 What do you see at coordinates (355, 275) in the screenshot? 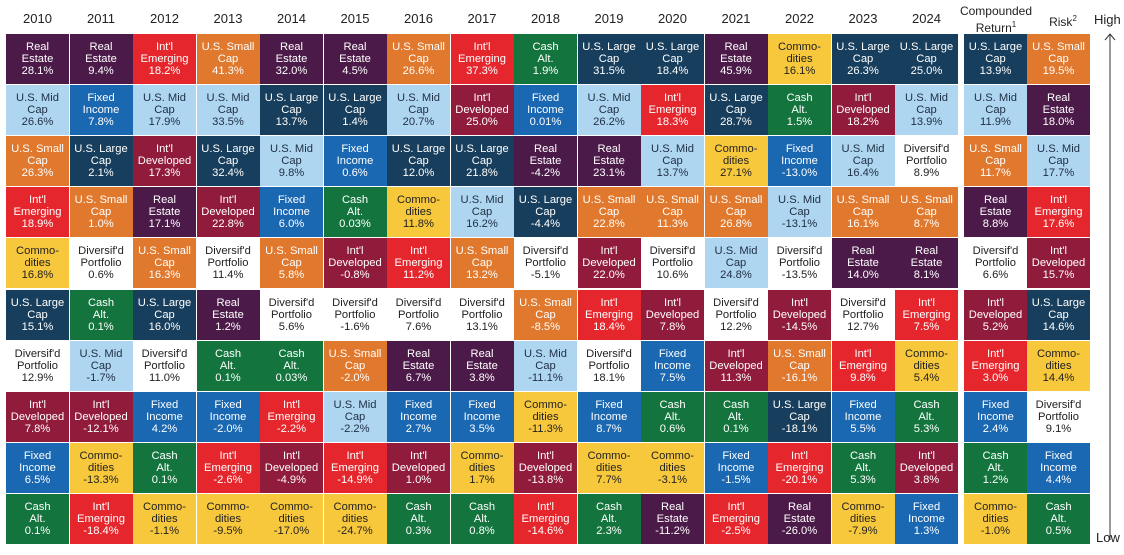
I see `return-value: -0.8%` at bounding box center [355, 275].